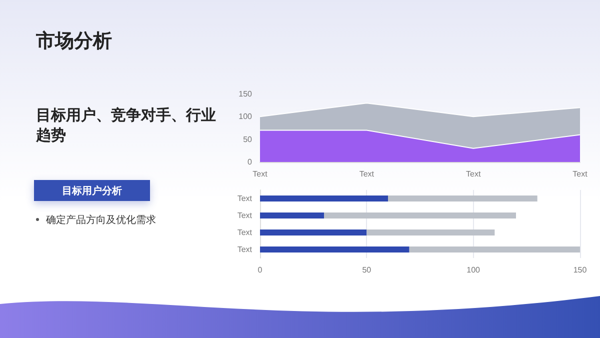  I want to click on text: 市场分析, so click(74, 41).